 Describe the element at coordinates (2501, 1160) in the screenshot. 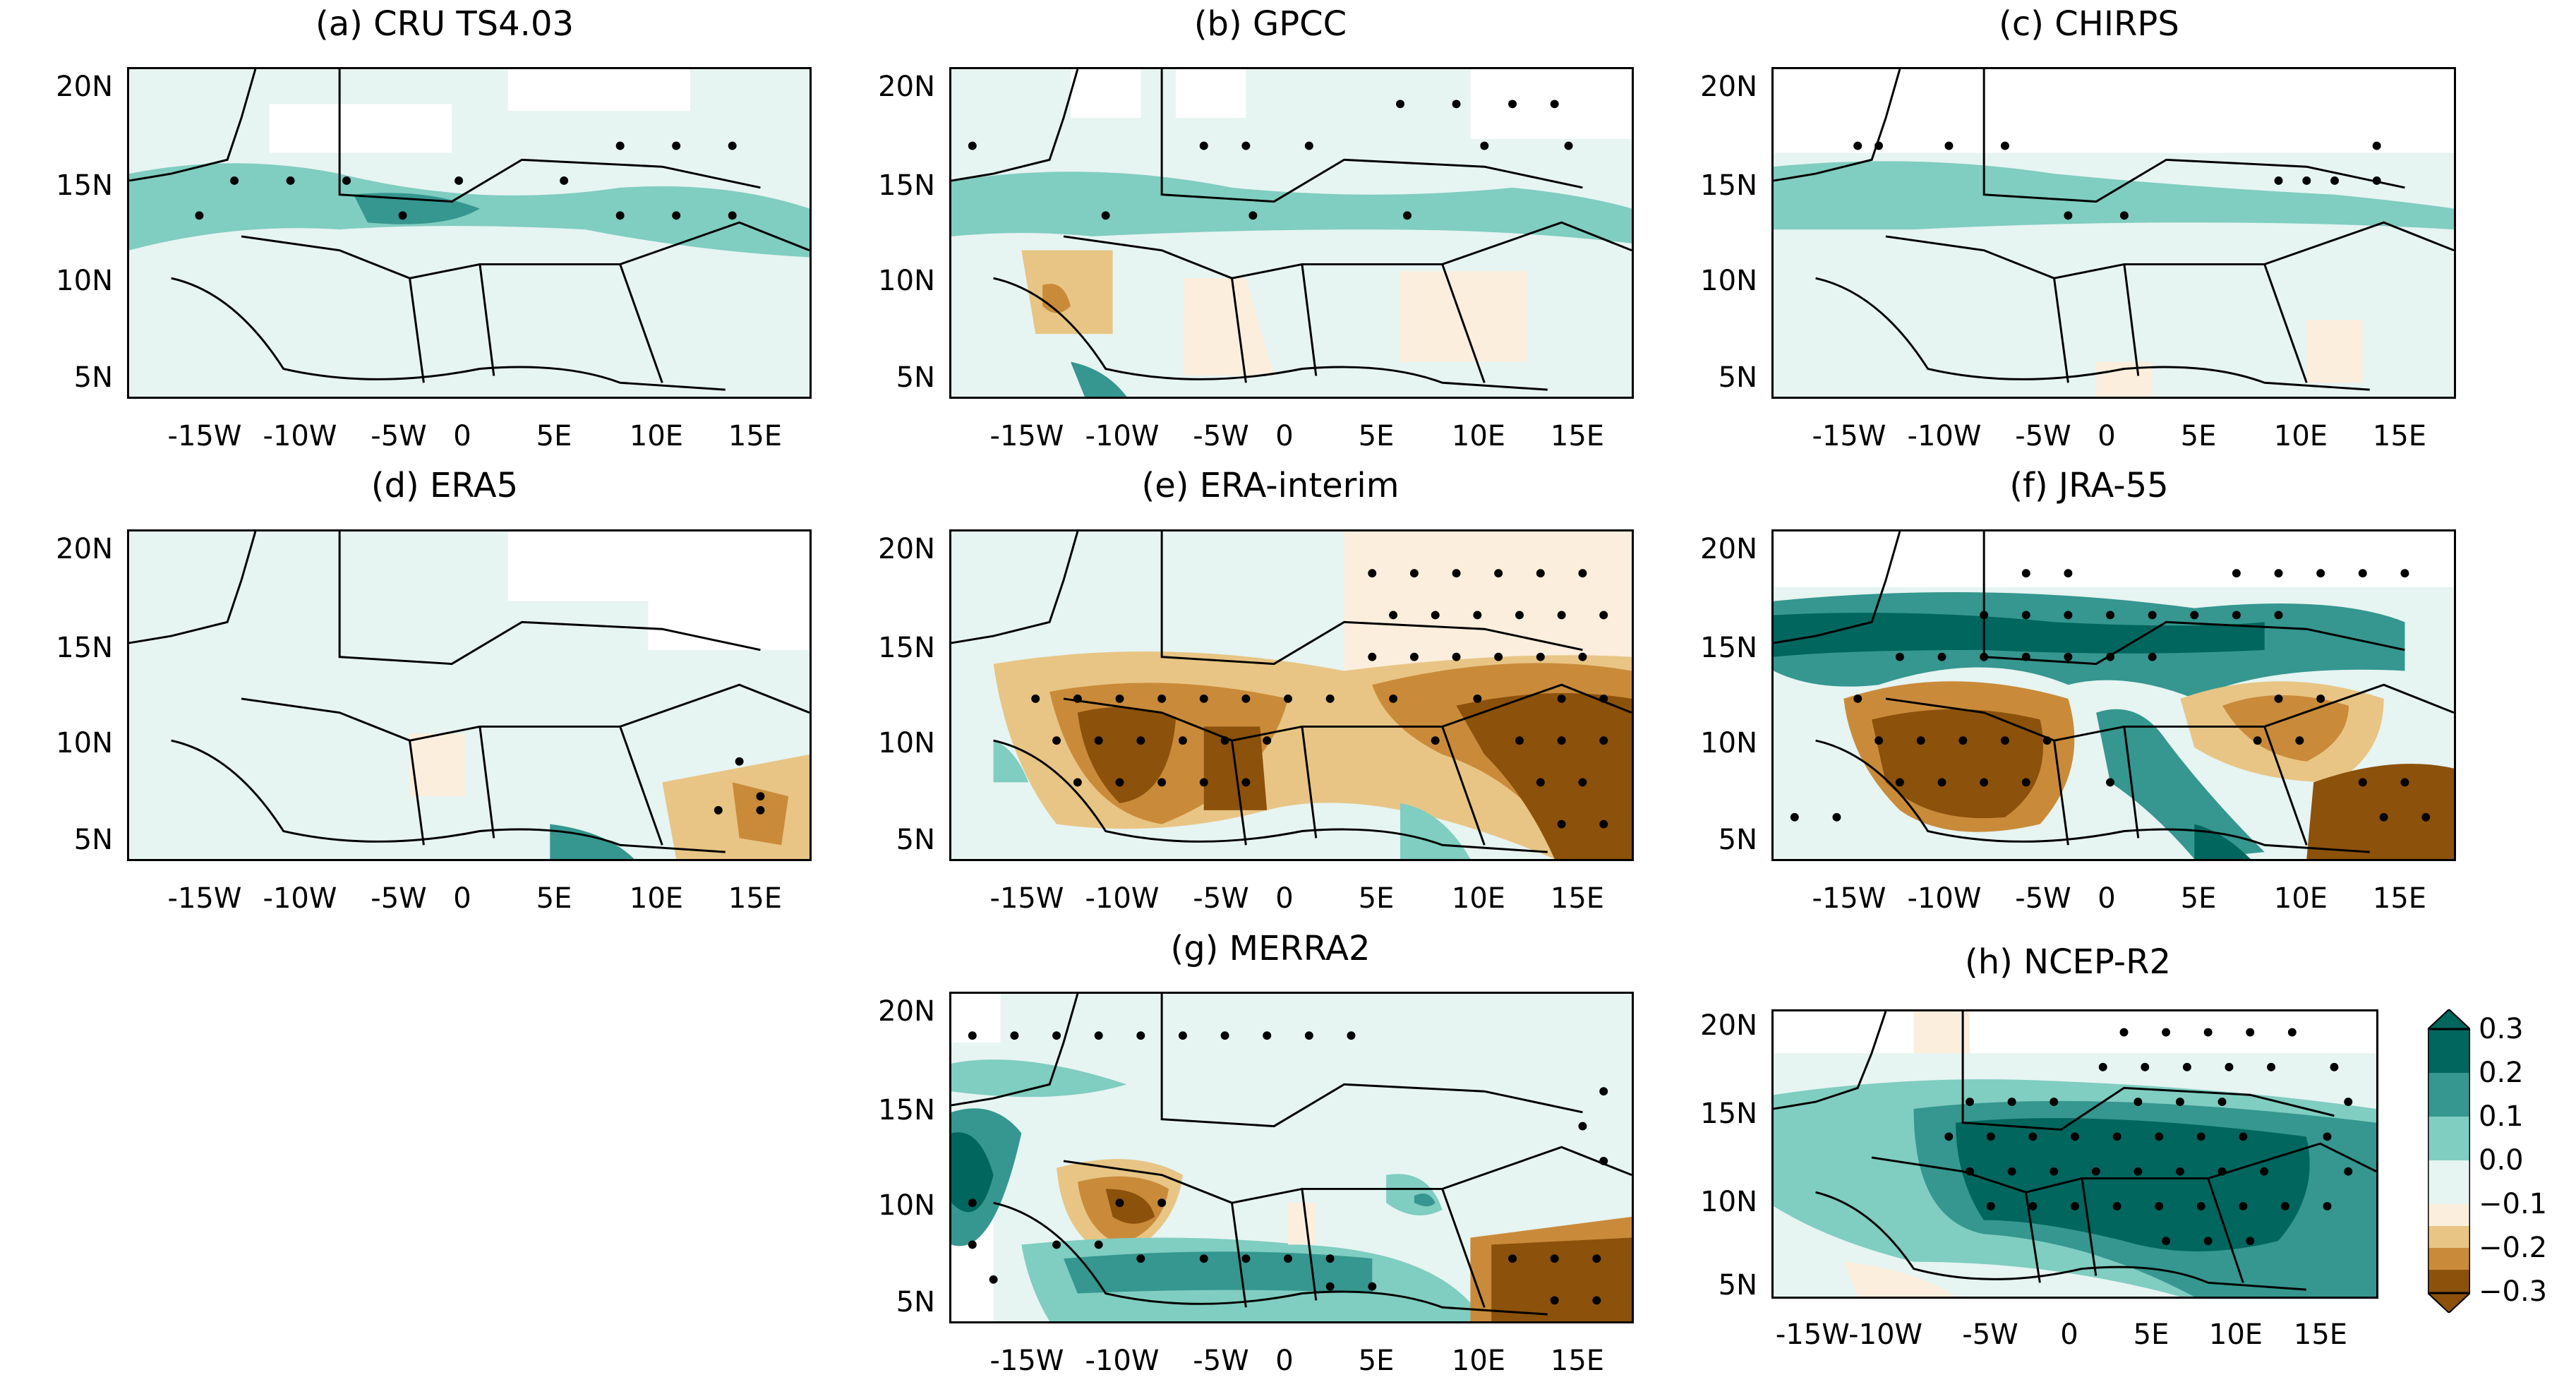

I see `colorbar-tick-label: 0.0` at that location.